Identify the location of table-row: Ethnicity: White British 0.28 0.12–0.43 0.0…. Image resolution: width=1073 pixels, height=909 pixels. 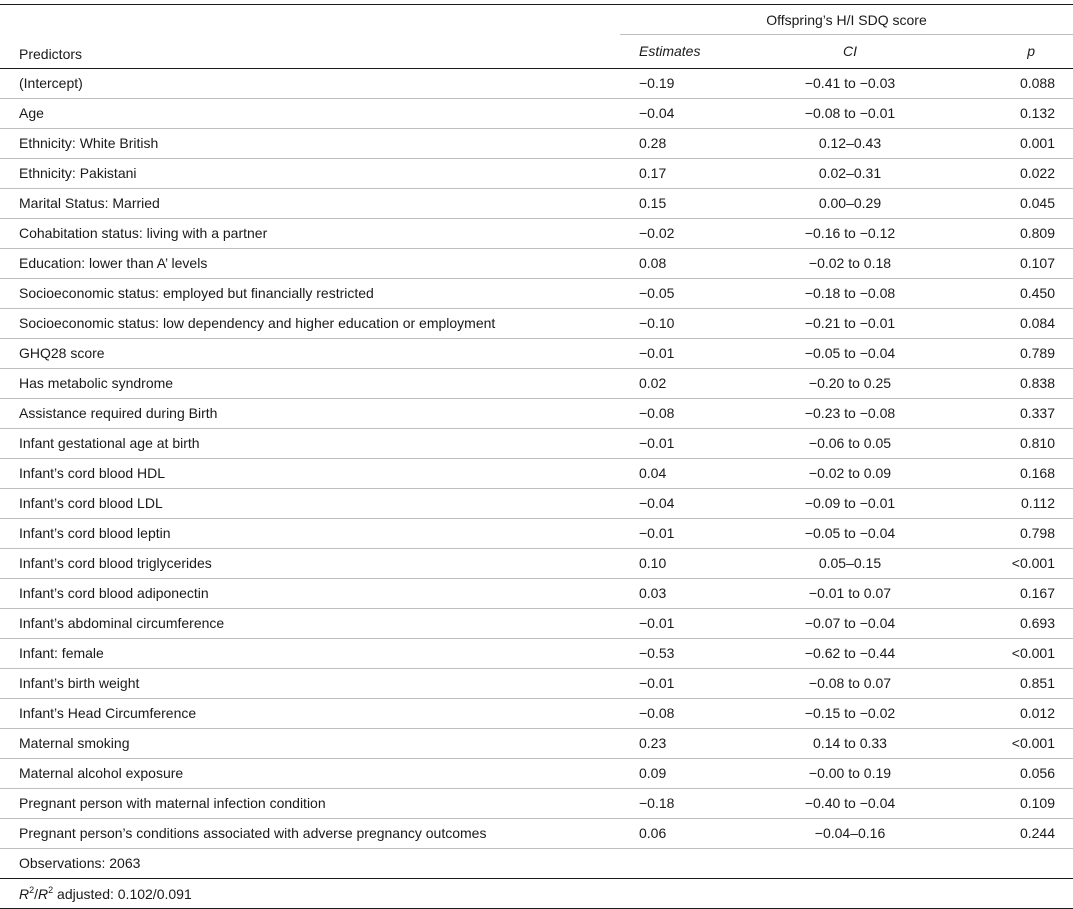
(536, 143).